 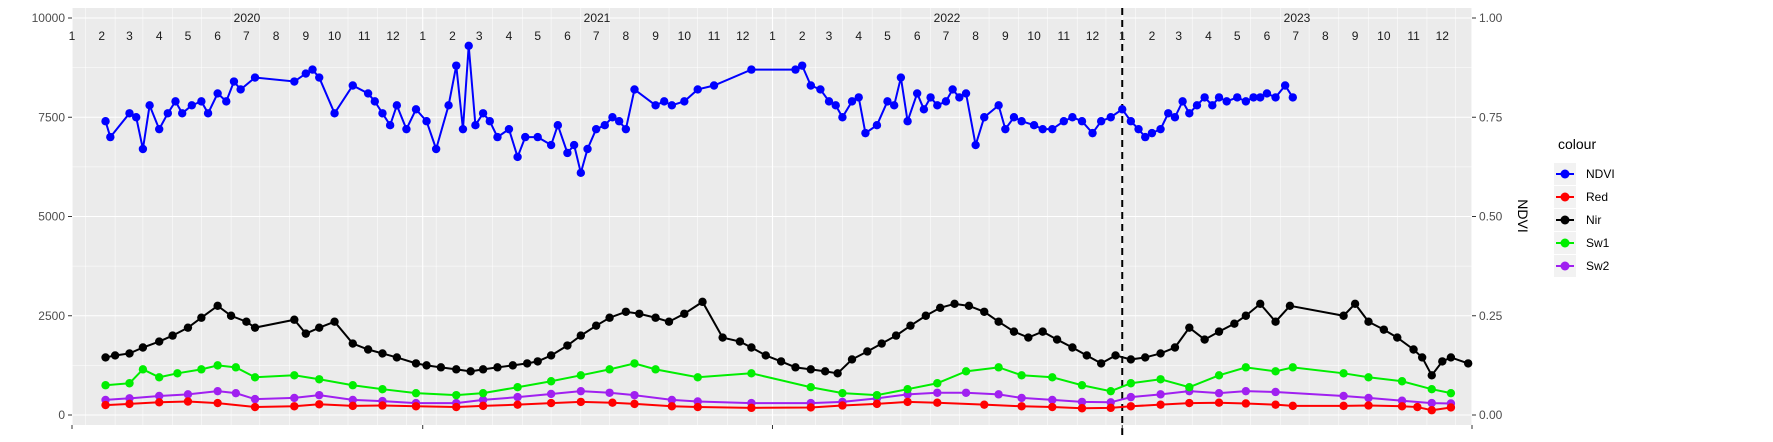 What do you see at coordinates (778, 406) in the screenshot?
I see `series-line-red` at bounding box center [778, 406].